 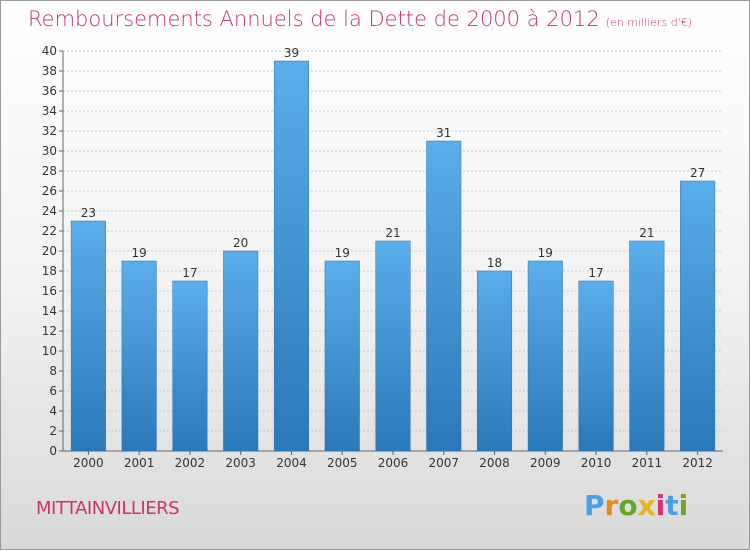 I want to click on logo-letter: x, so click(x=646, y=505).